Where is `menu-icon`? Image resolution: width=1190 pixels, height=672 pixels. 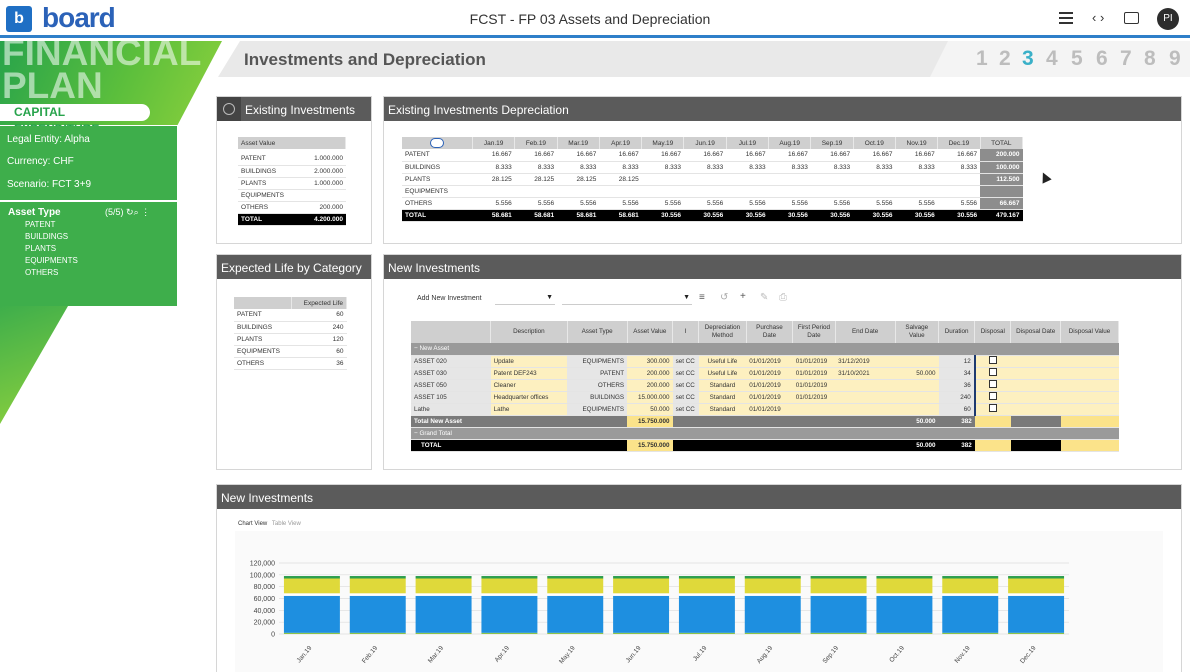 menu-icon is located at coordinates (1066, 19).